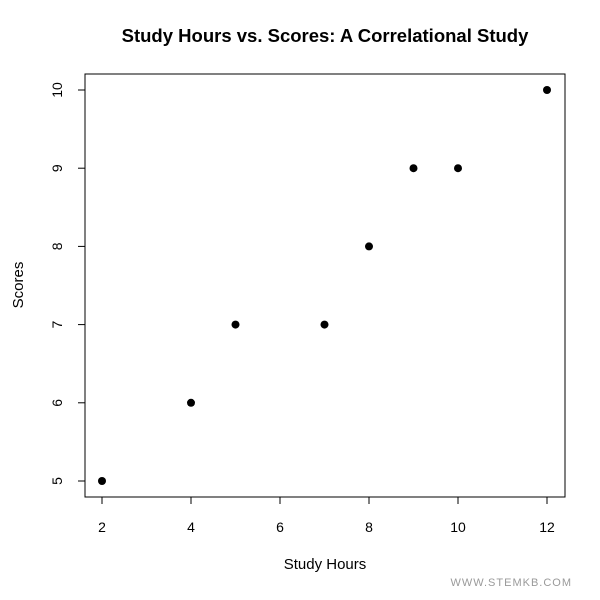 The height and width of the screenshot is (600, 600). Describe the element at coordinates (458, 527) in the screenshot. I see `x-tick-label: 10` at that location.